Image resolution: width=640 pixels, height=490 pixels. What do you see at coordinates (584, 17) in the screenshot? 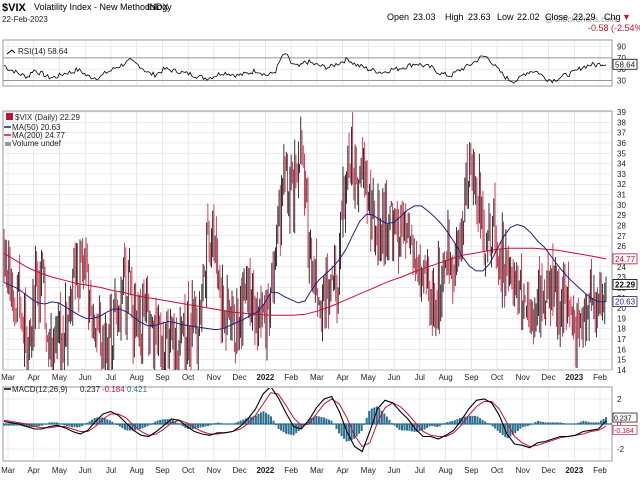
I see `close-value: 22.29` at bounding box center [584, 17].